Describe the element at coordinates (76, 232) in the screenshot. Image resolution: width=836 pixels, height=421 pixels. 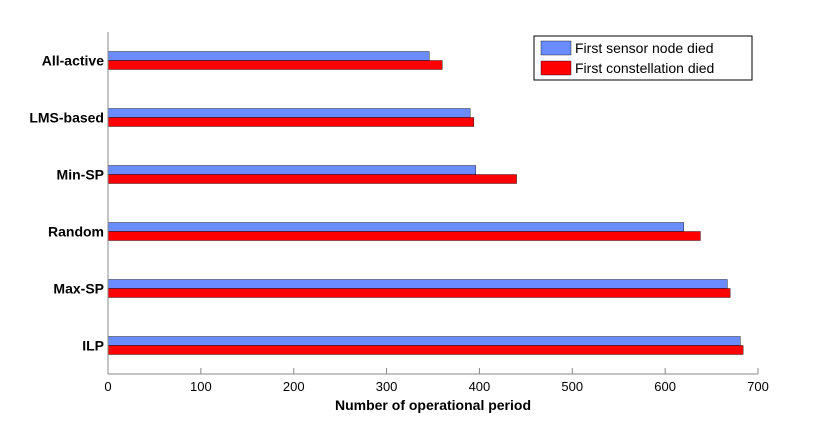
I see `category-label: Random` at that location.